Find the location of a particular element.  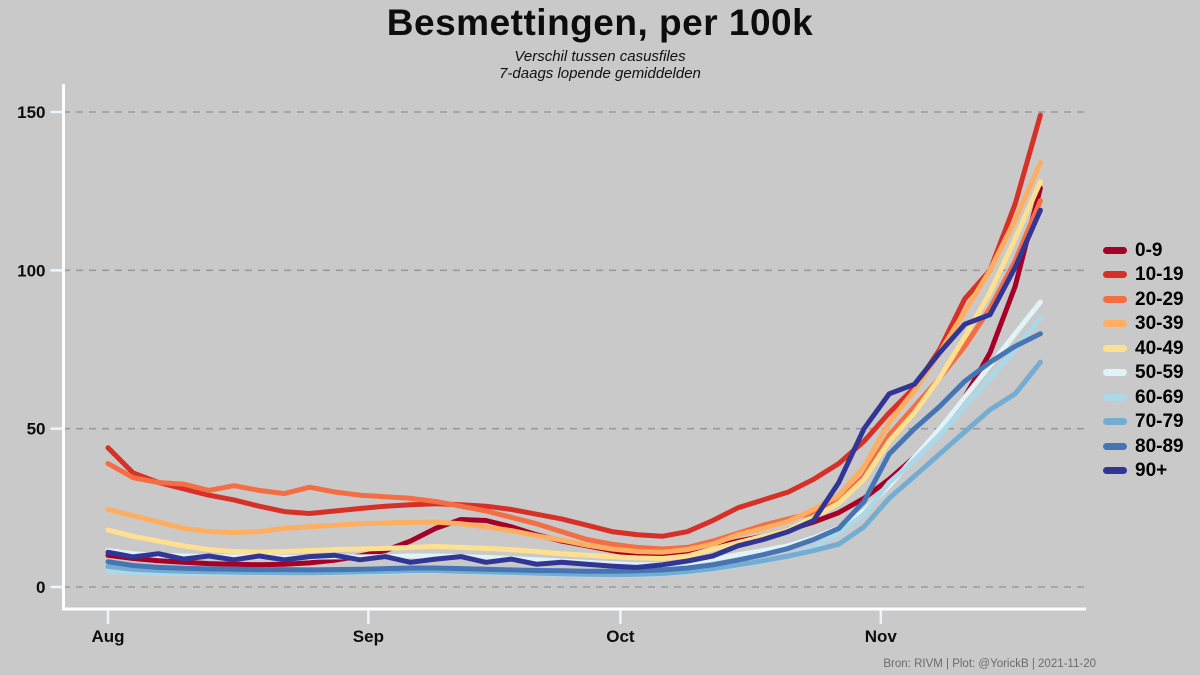

source-caption: Bron: RIVM | Plot: @YorickB | 2021-11-20 is located at coordinates (989, 664).